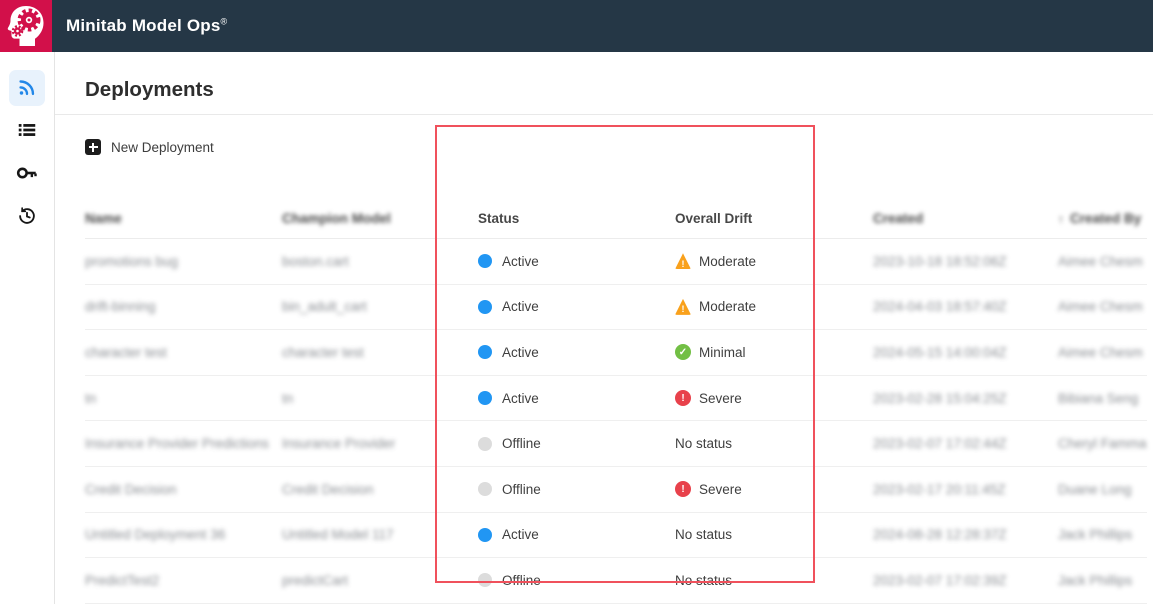  Describe the element at coordinates (940, 535) in the screenshot. I see `created-date: 2024-08-28 12:28:37Z` at that location.